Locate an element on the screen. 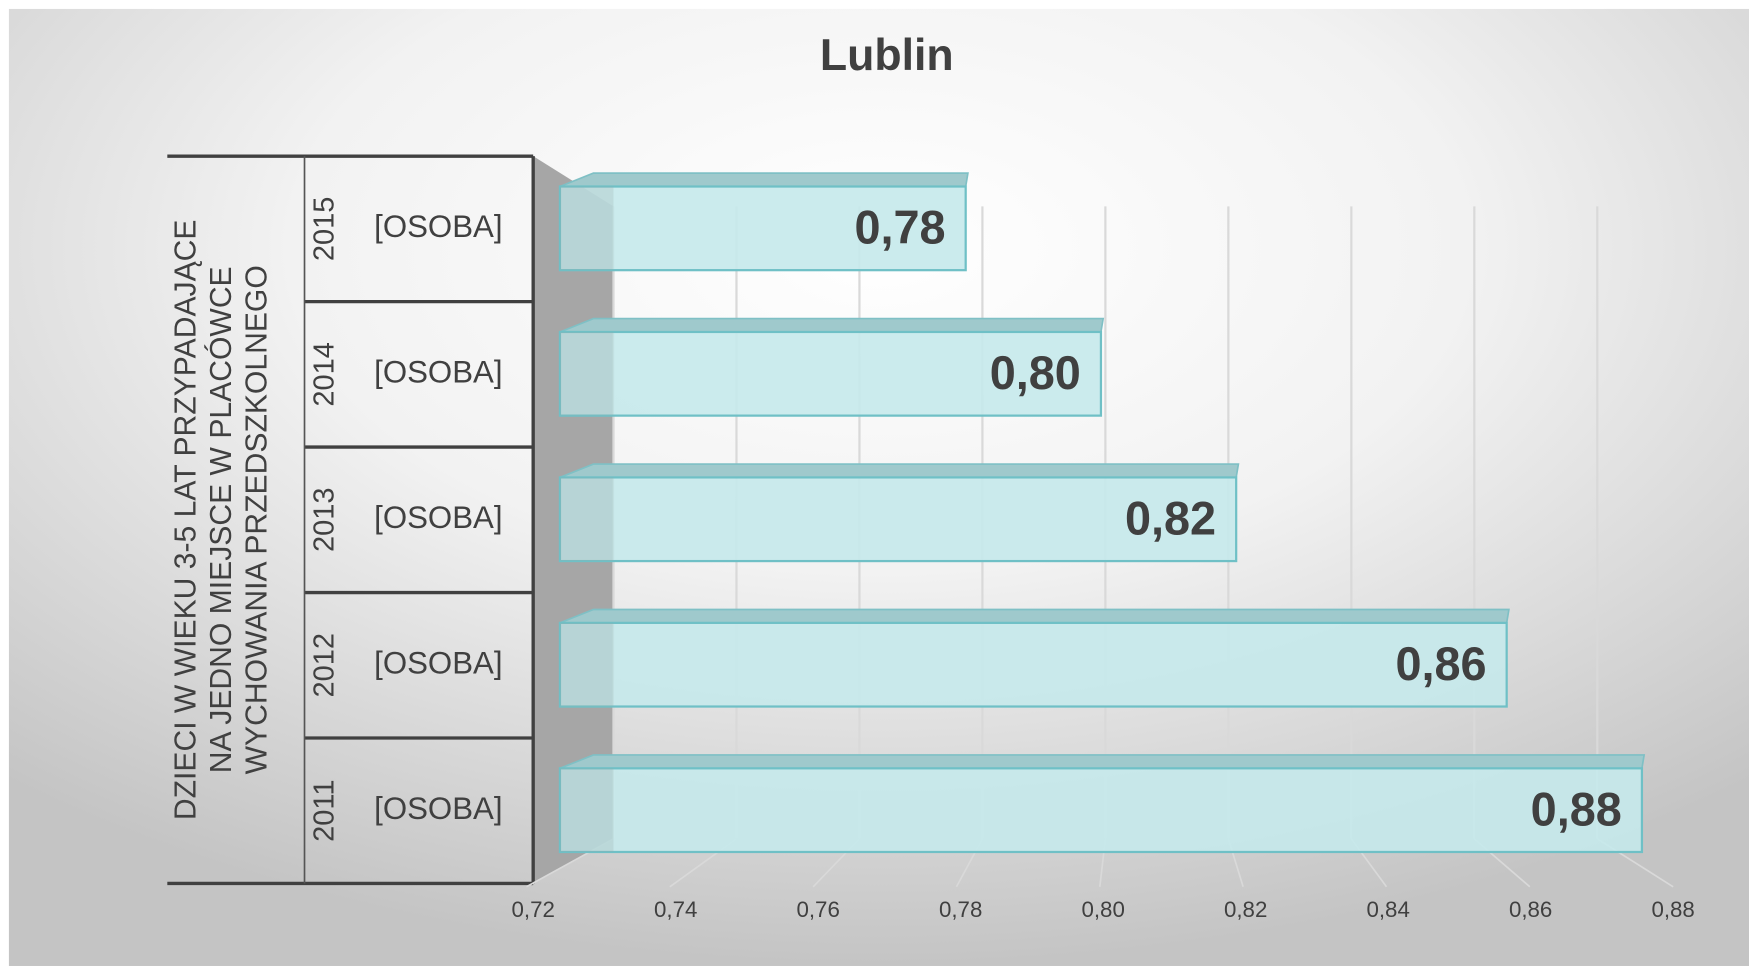  category-label: 2011 is located at coordinates (324, 811).